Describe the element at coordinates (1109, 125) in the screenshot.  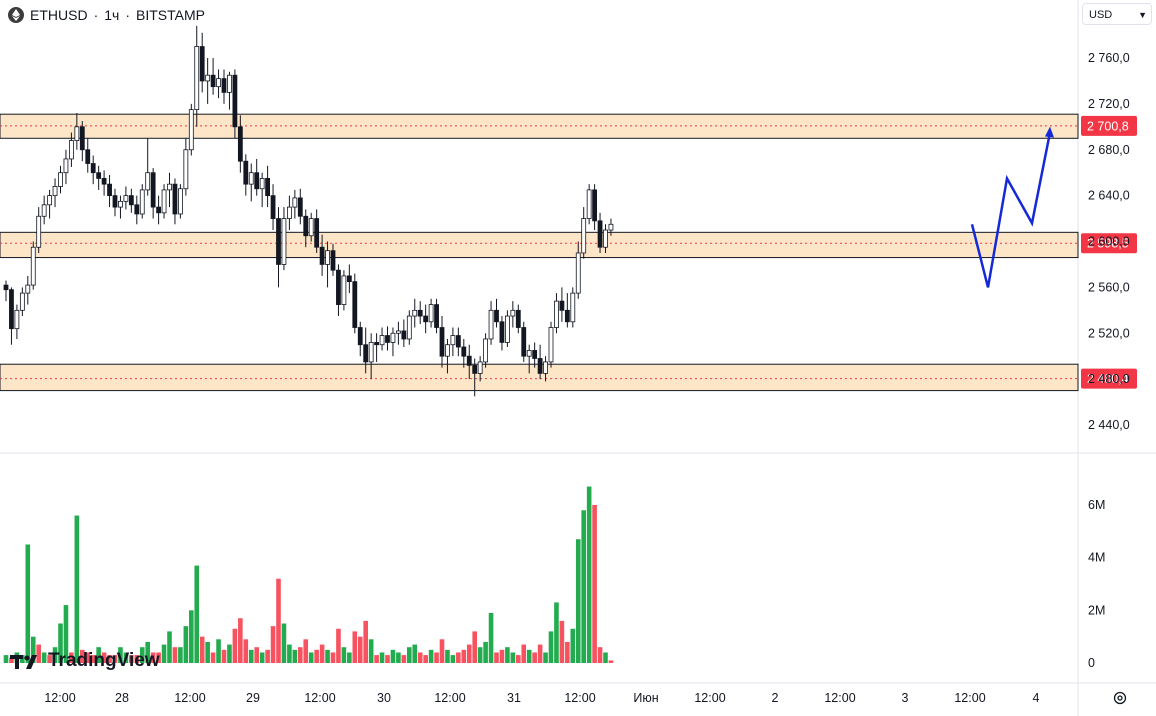
I see `price-label-box` at that location.